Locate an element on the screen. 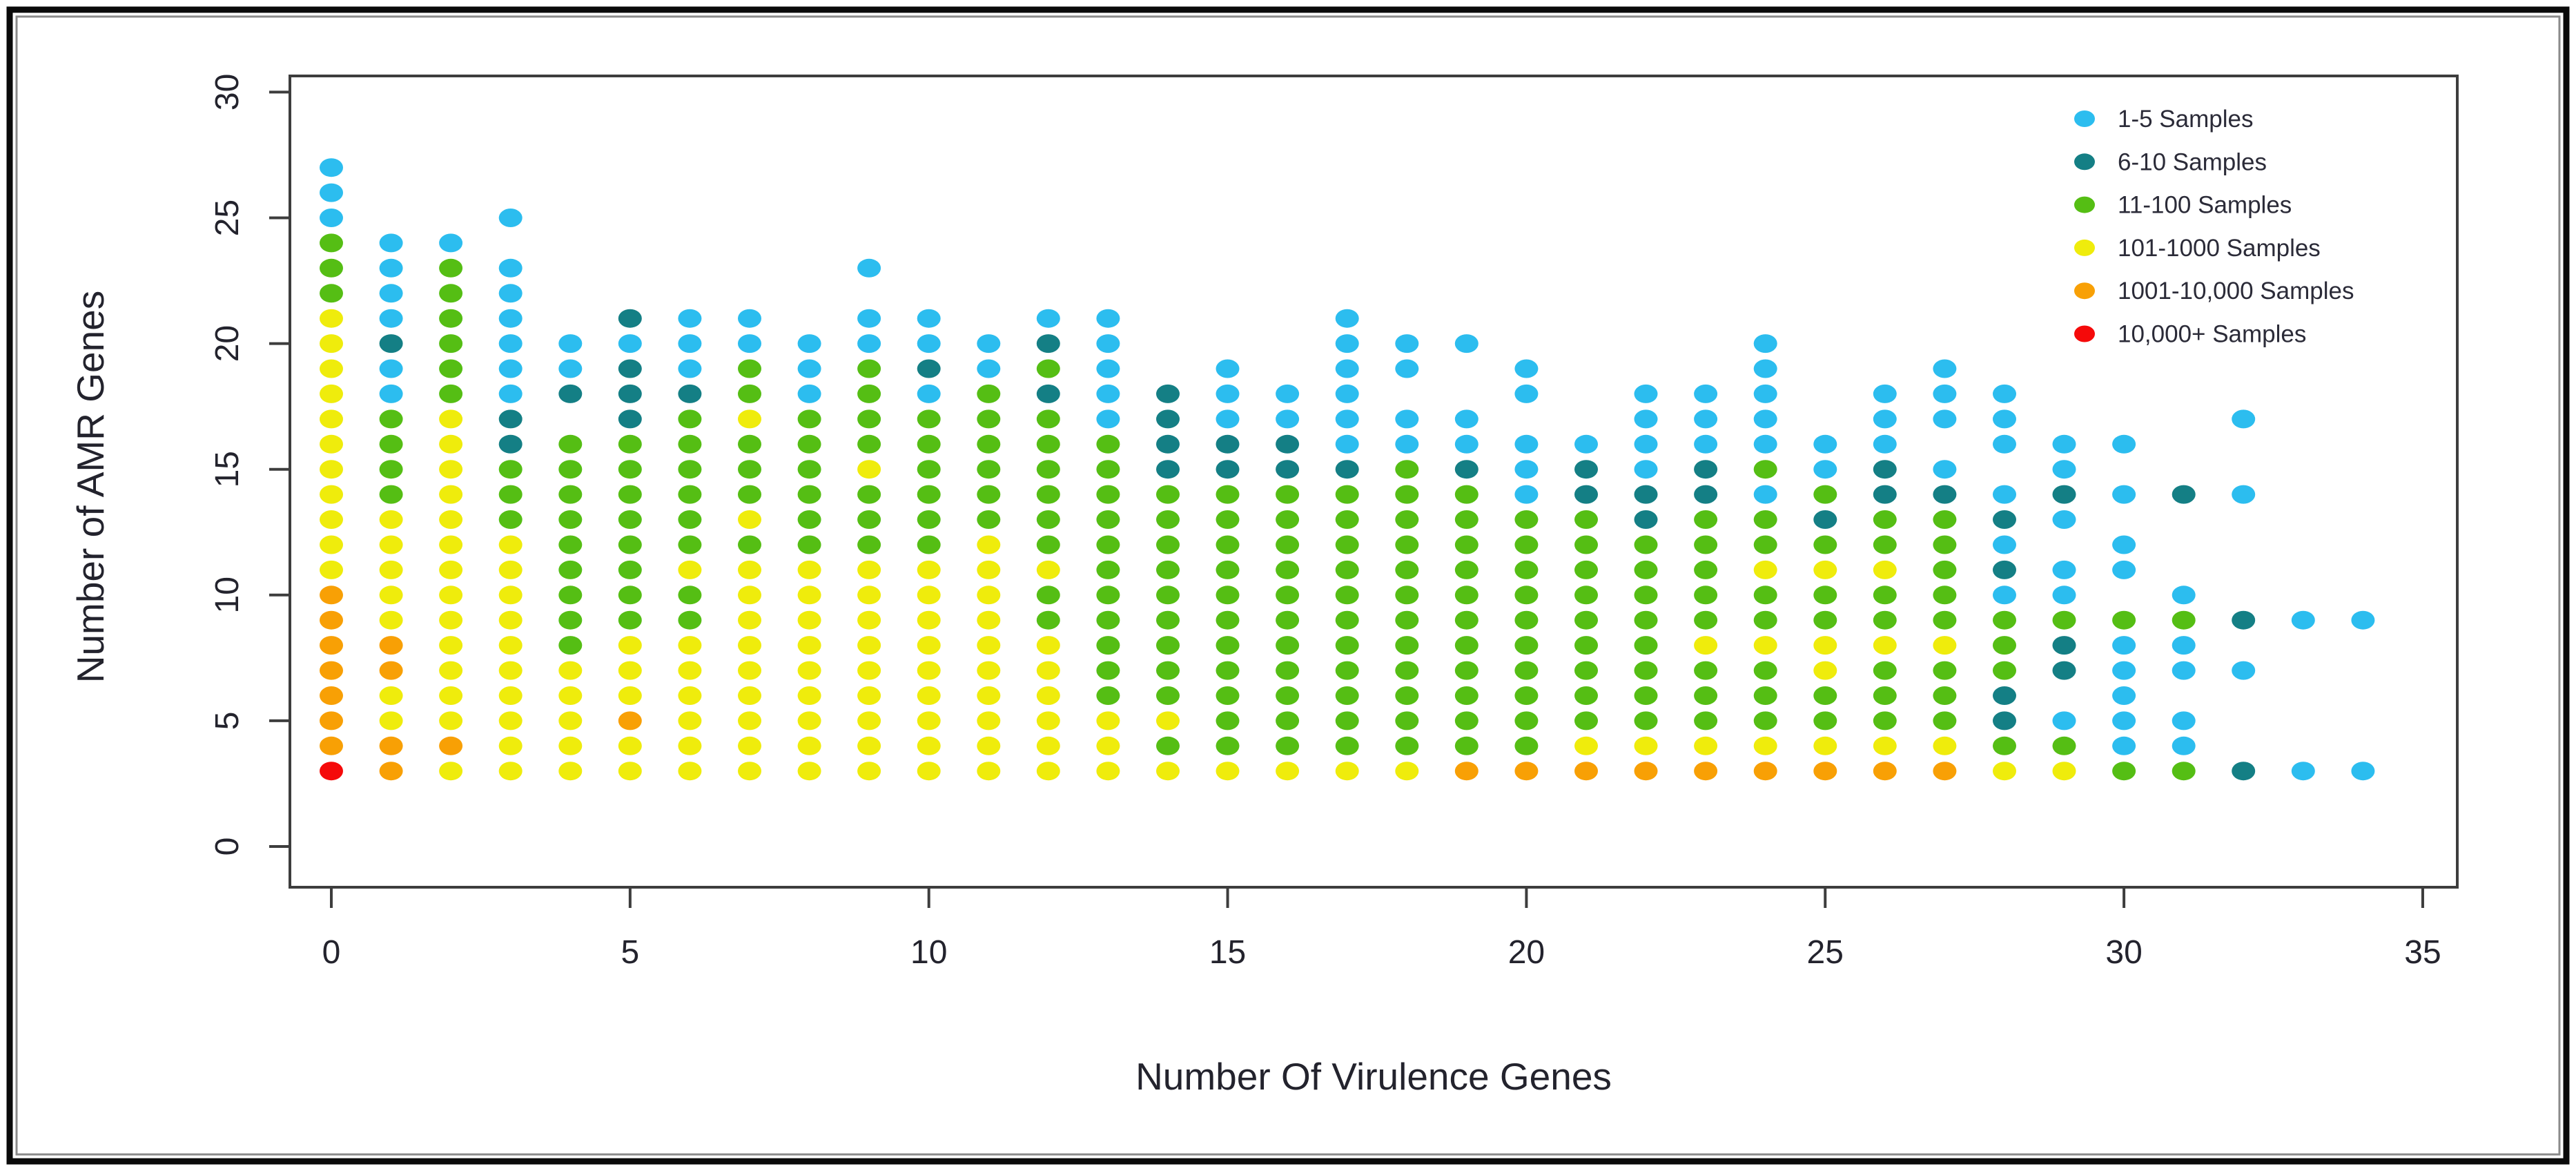 The image size is (2576, 1171). data-point-x26-y6 is located at coordinates (1885, 695).